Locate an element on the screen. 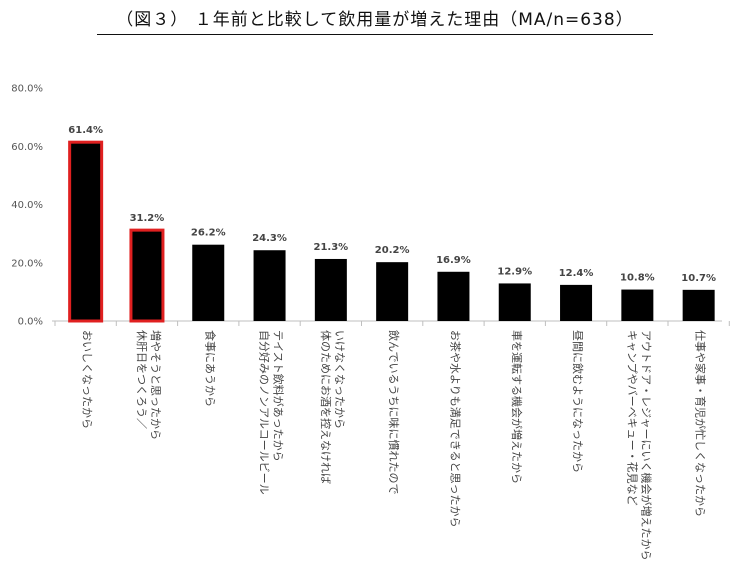 Image resolution: width=750 pixels, height=588 pixels. y-tick-label: 80.0% is located at coordinates (27, 89).